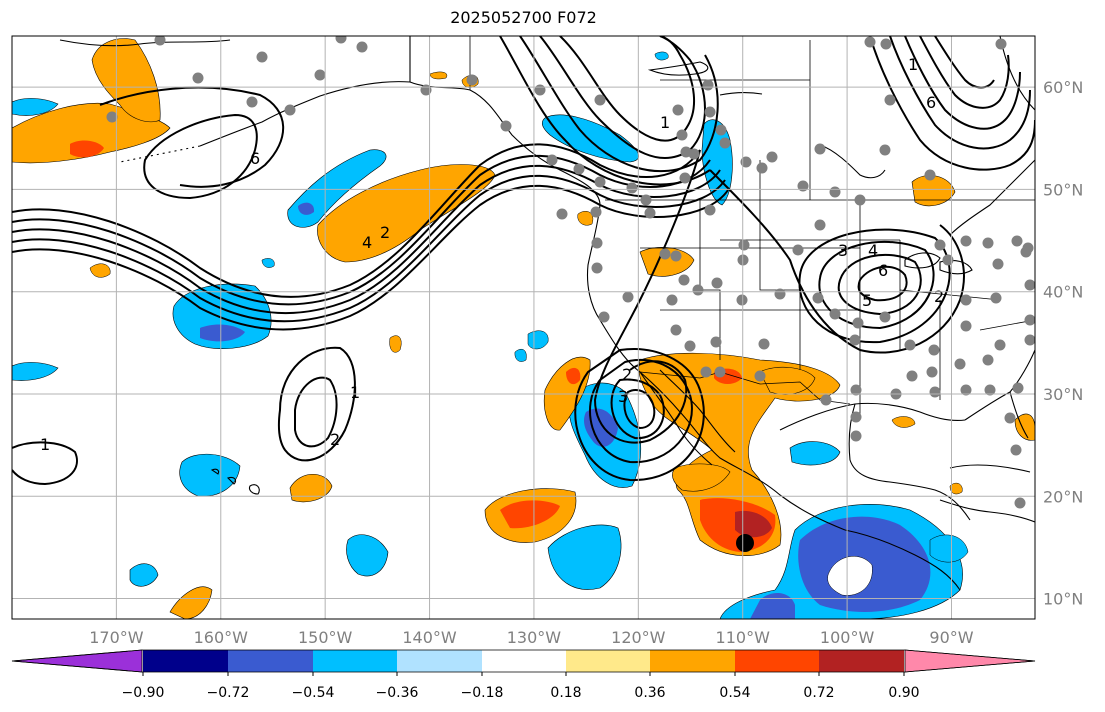  Describe the element at coordinates (355, 392) in the screenshot. I see `contour-label: 1` at that location.